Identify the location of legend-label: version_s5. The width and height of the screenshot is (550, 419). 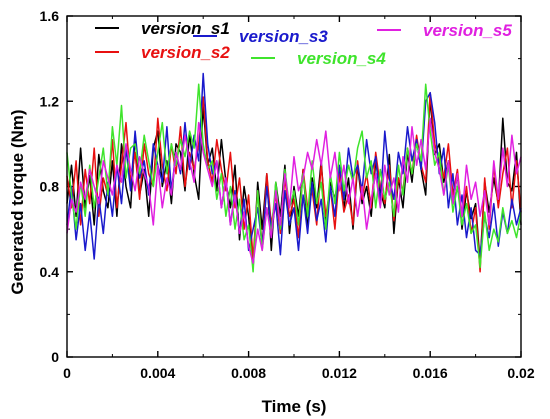
(467, 30).